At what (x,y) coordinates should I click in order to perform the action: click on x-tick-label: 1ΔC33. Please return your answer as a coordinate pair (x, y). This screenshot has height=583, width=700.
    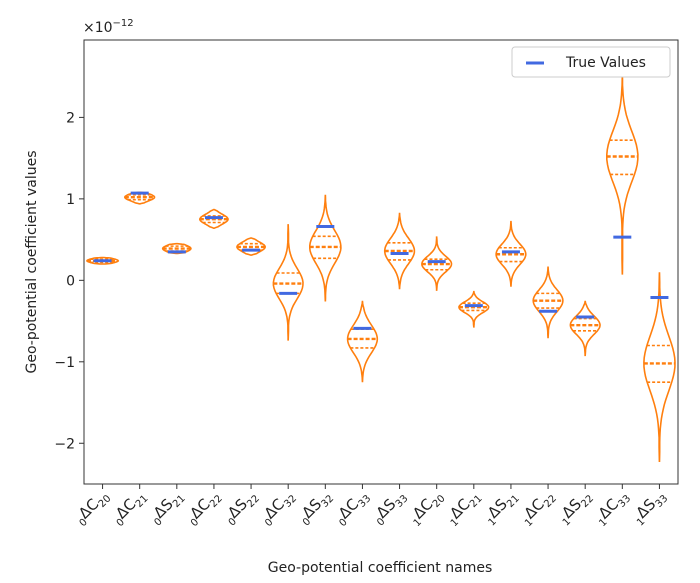
    Looking at the image, I should click on (611, 507).